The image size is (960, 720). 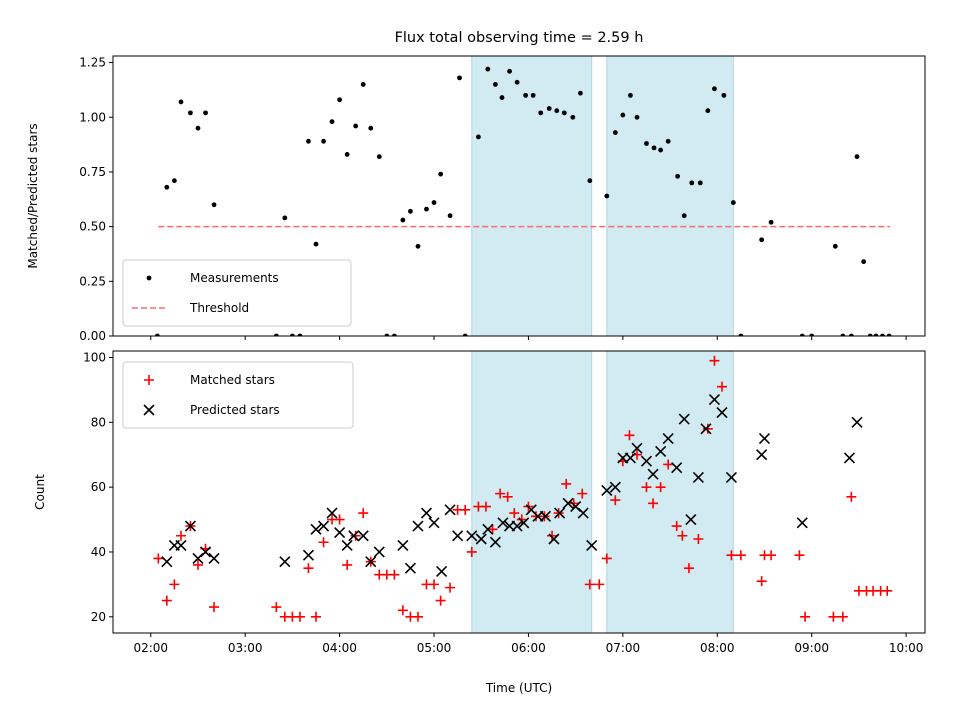 What do you see at coordinates (92, 117) in the screenshot?
I see `top-y-tick-label: 1.00` at bounding box center [92, 117].